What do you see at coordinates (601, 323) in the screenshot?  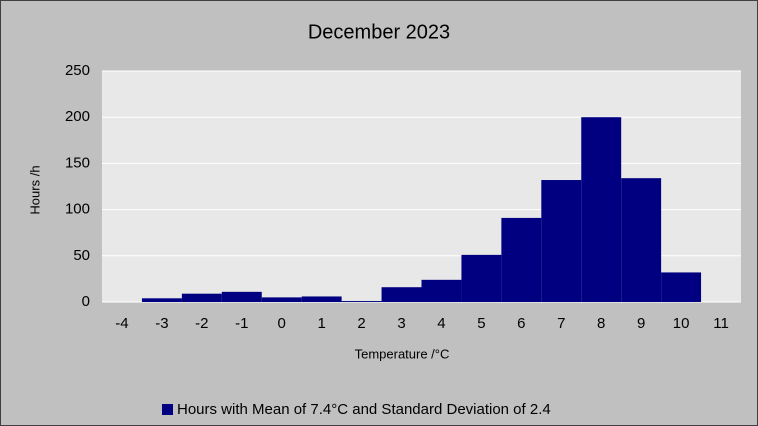 I see `x-tick-label: 8` at bounding box center [601, 323].